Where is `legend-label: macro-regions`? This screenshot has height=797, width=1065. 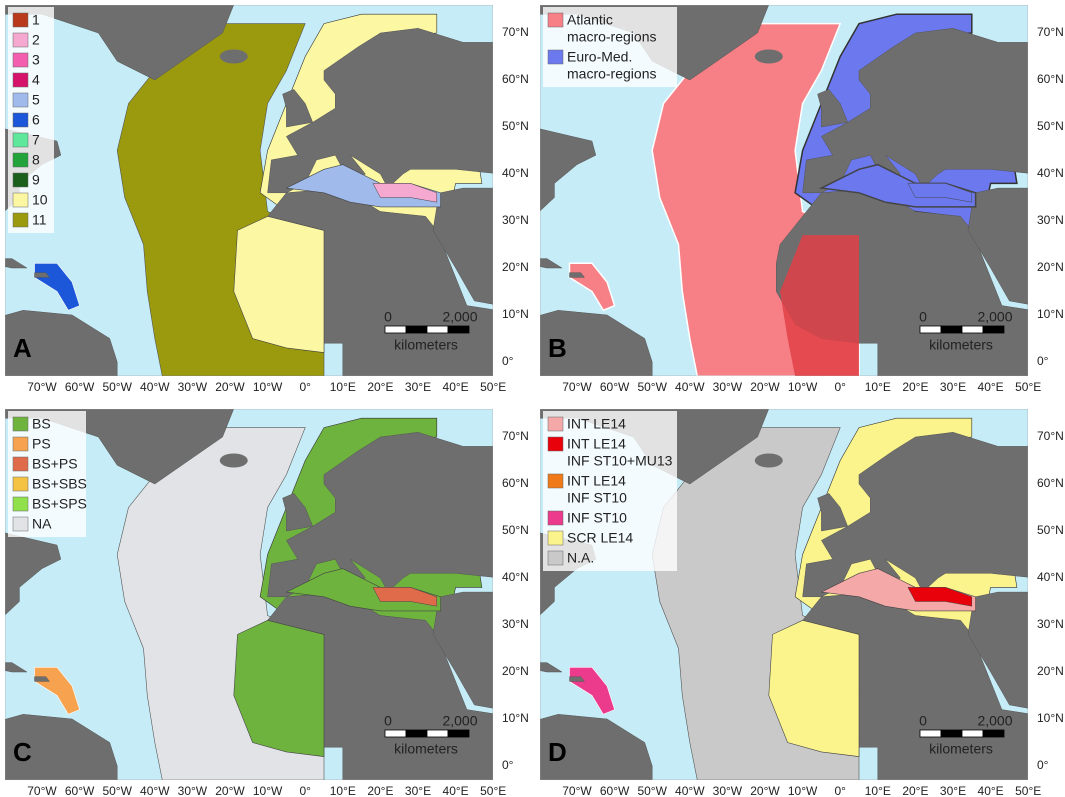
legend-label: macro-regions is located at coordinates (611, 37).